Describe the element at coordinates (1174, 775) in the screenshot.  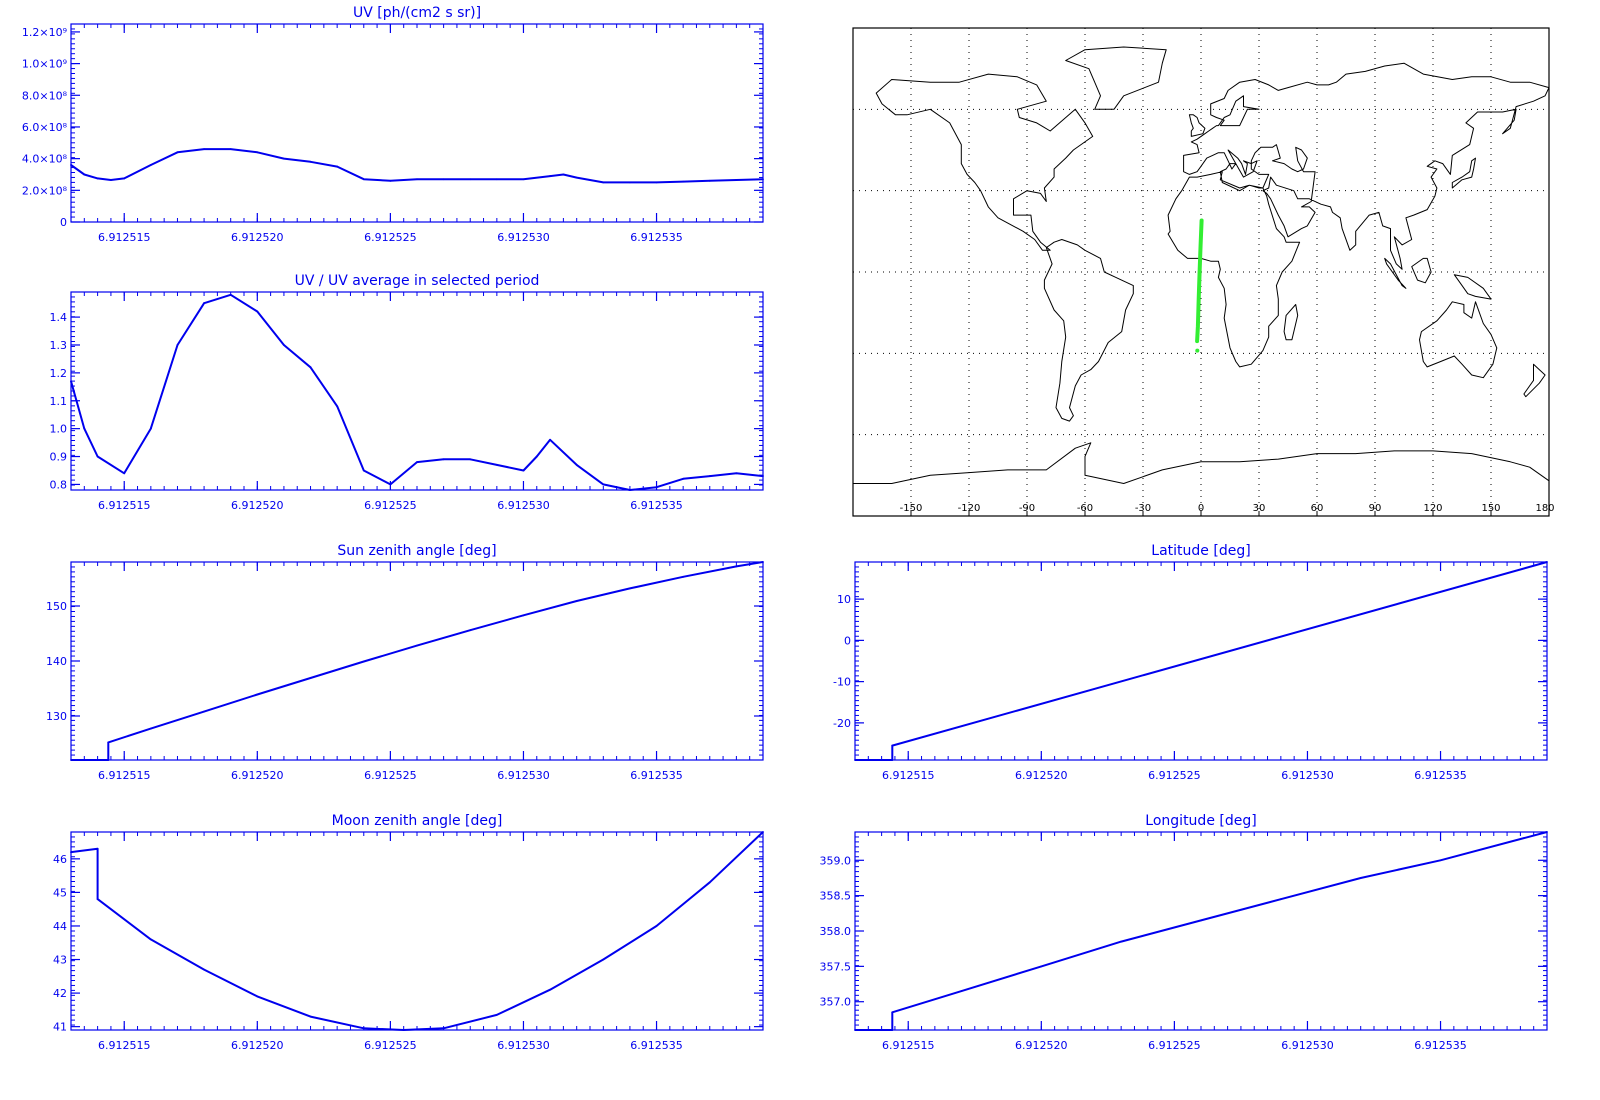
I see `lat-x-tick-label: 6.912525` at that location.